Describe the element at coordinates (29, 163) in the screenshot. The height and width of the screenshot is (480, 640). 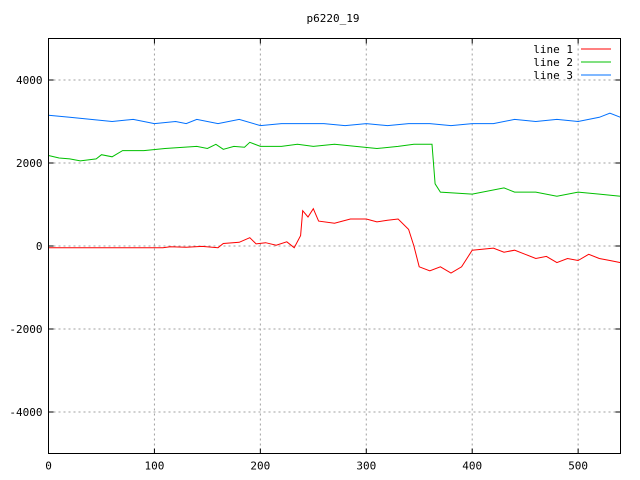
I see `y-tick-label: 2000` at that location.